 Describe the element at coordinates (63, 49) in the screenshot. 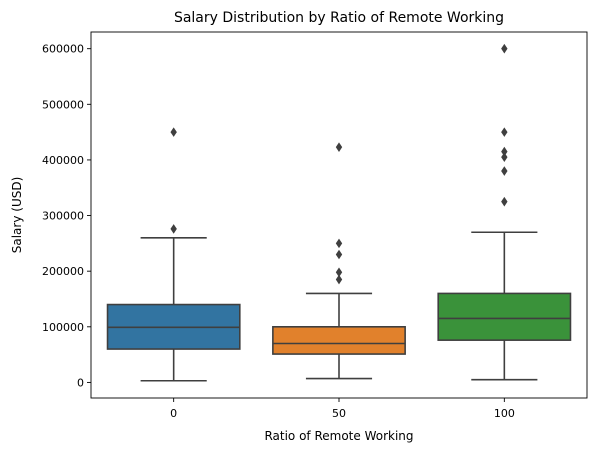

I see `y-tick-label: 600000` at that location.